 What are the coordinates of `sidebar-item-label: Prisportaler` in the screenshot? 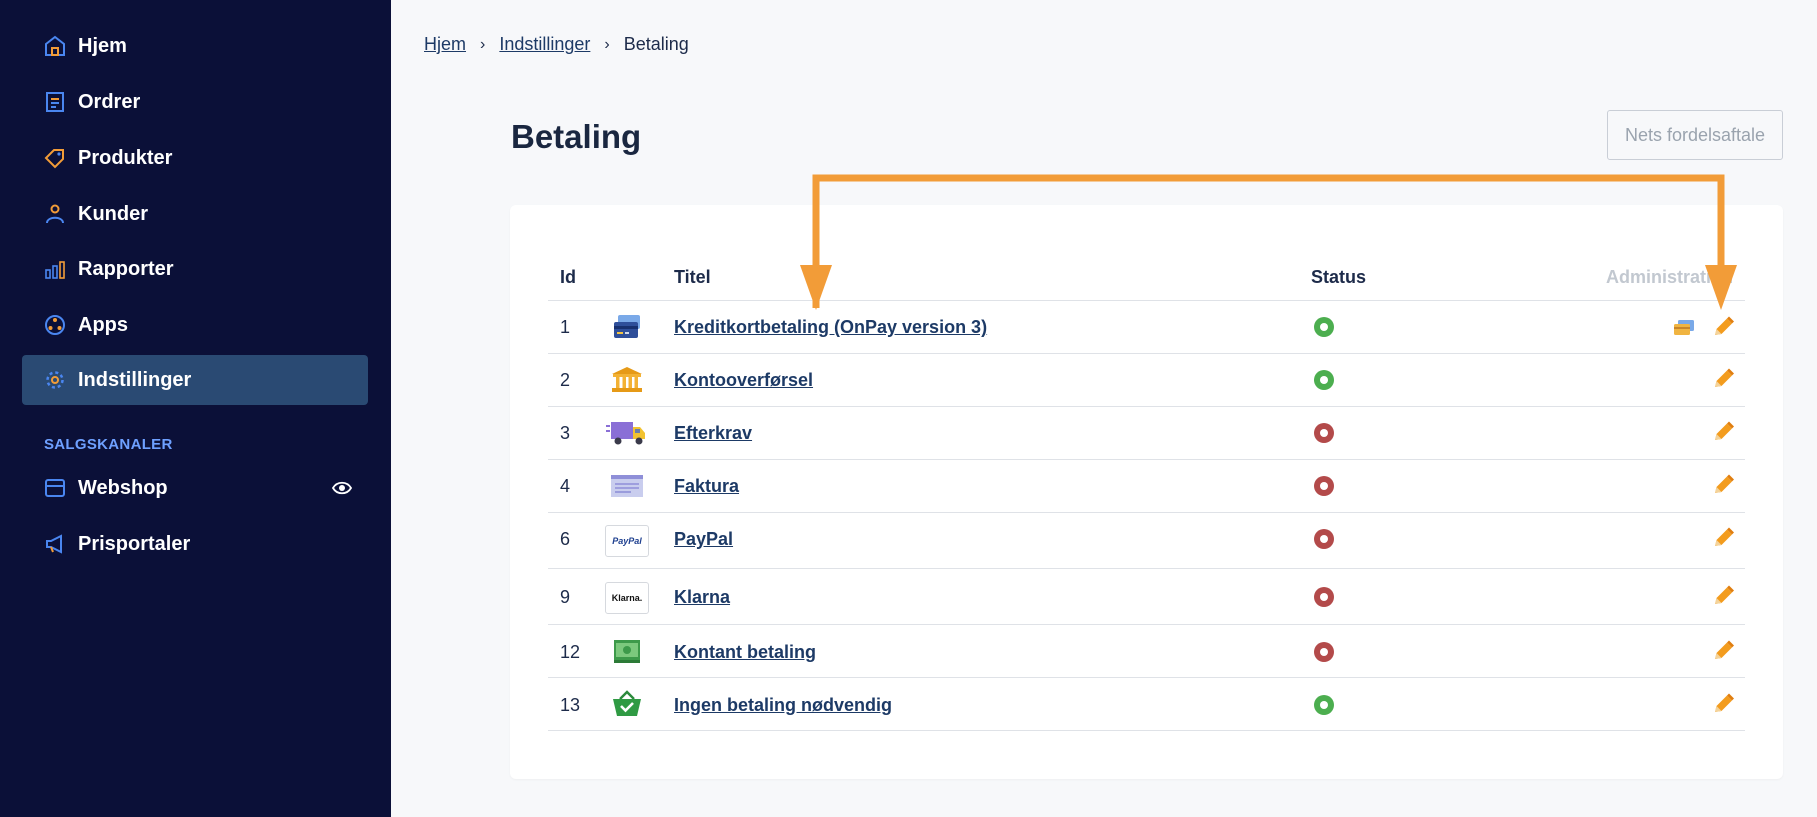 It's located at (134, 543).